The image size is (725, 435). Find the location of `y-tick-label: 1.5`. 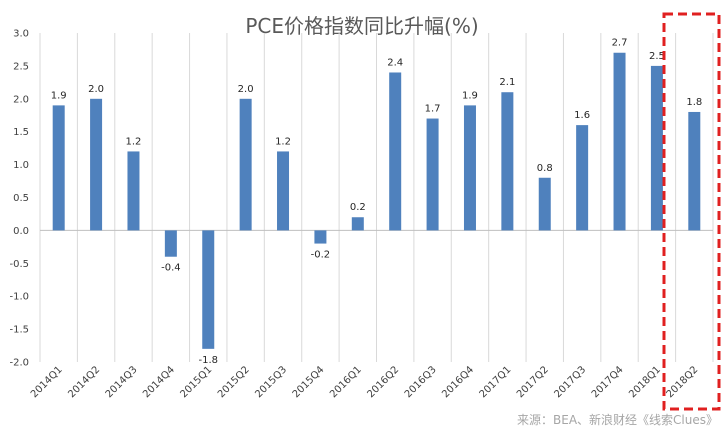

y-tick-label: 1.5 is located at coordinates (21, 132).